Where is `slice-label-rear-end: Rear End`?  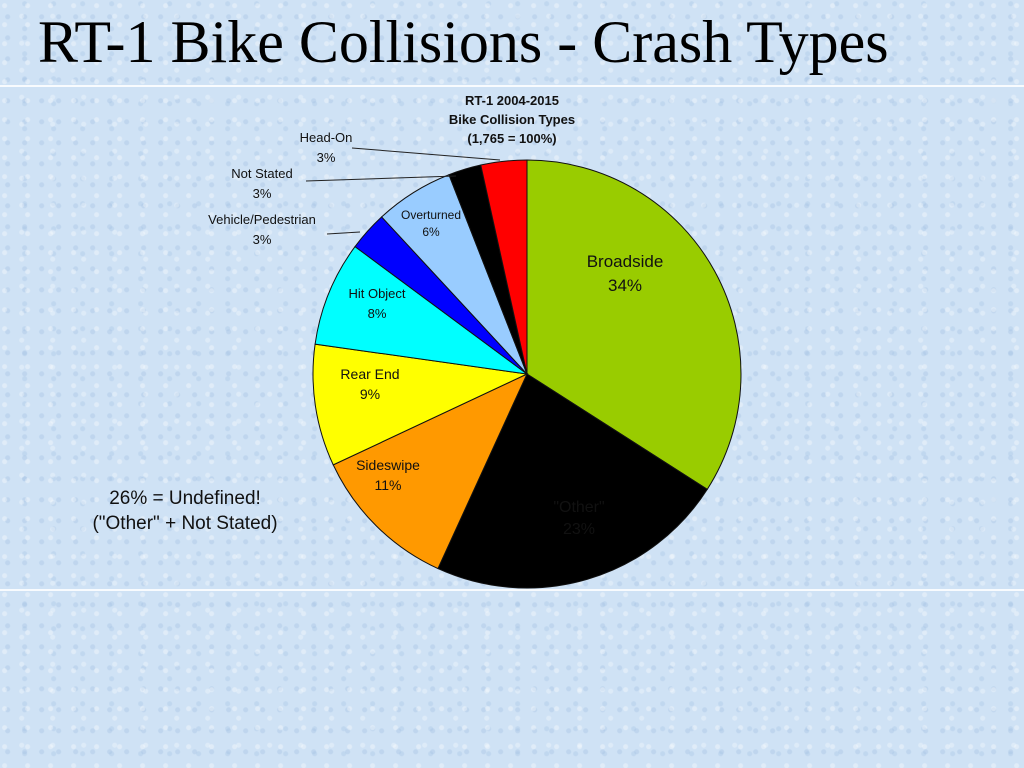
slice-label-rear-end: Rear End is located at coordinates (369, 374).